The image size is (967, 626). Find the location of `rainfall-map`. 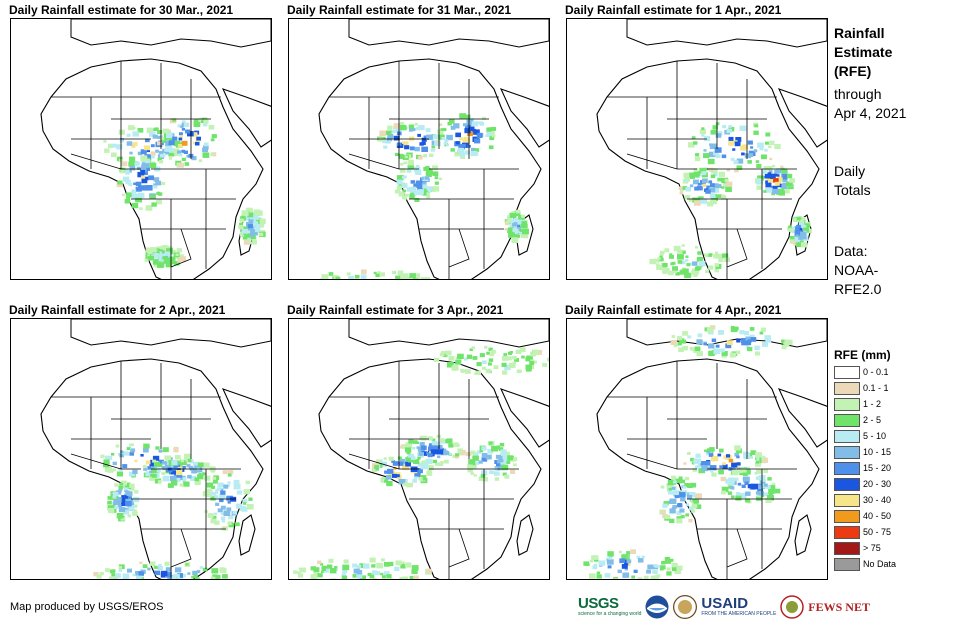

rainfall-map is located at coordinates (697, 149).